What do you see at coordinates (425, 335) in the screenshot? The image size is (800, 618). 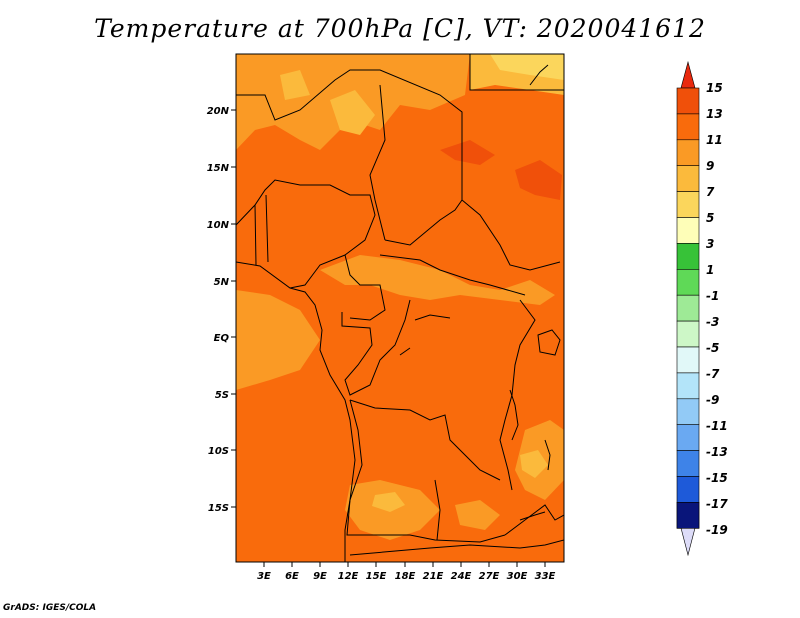 I see `river-congo` at bounding box center [425, 335].